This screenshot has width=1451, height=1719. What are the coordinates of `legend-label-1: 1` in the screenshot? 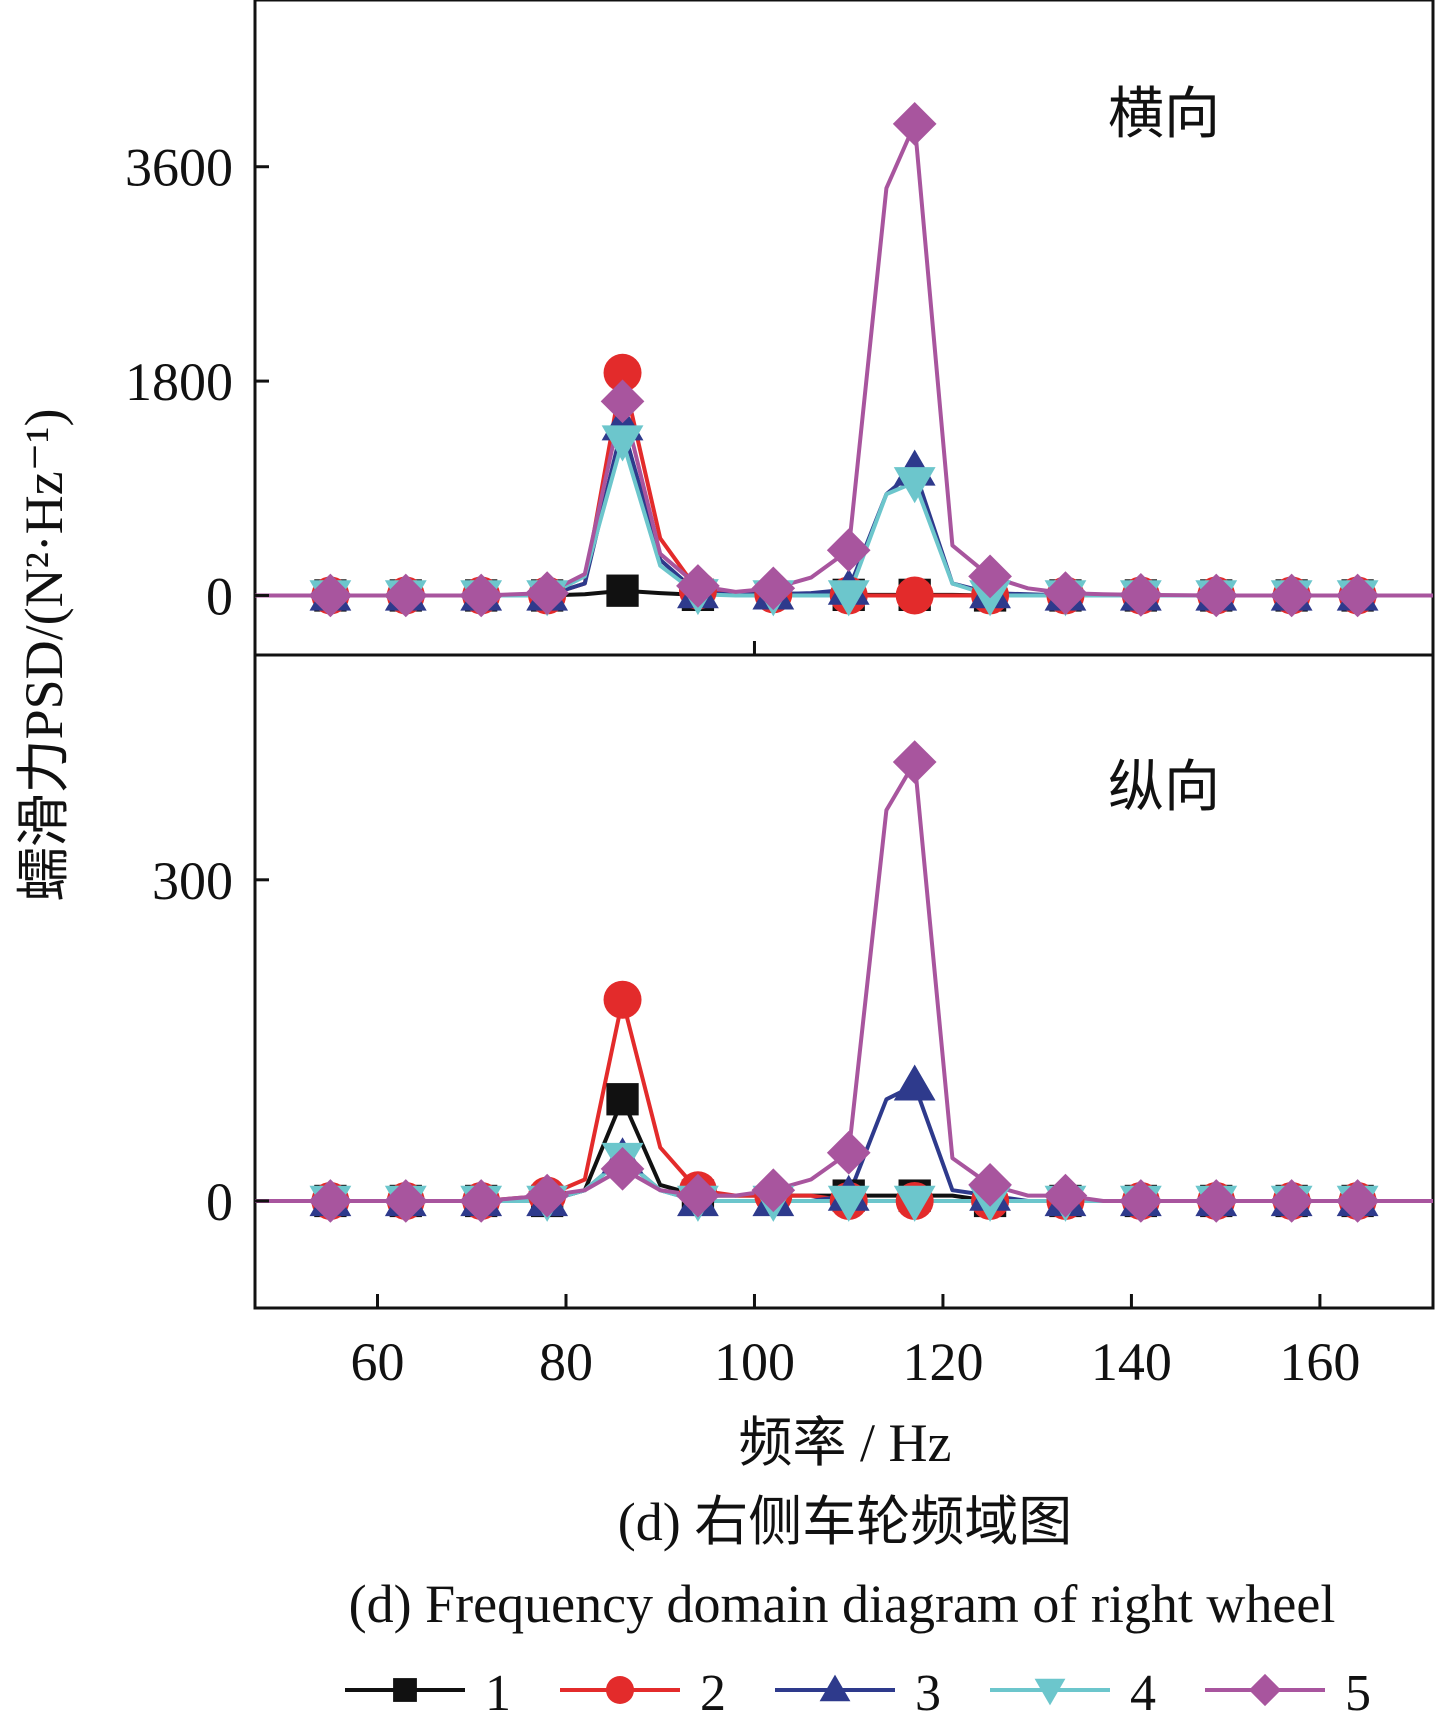 It's located at (498, 1692).